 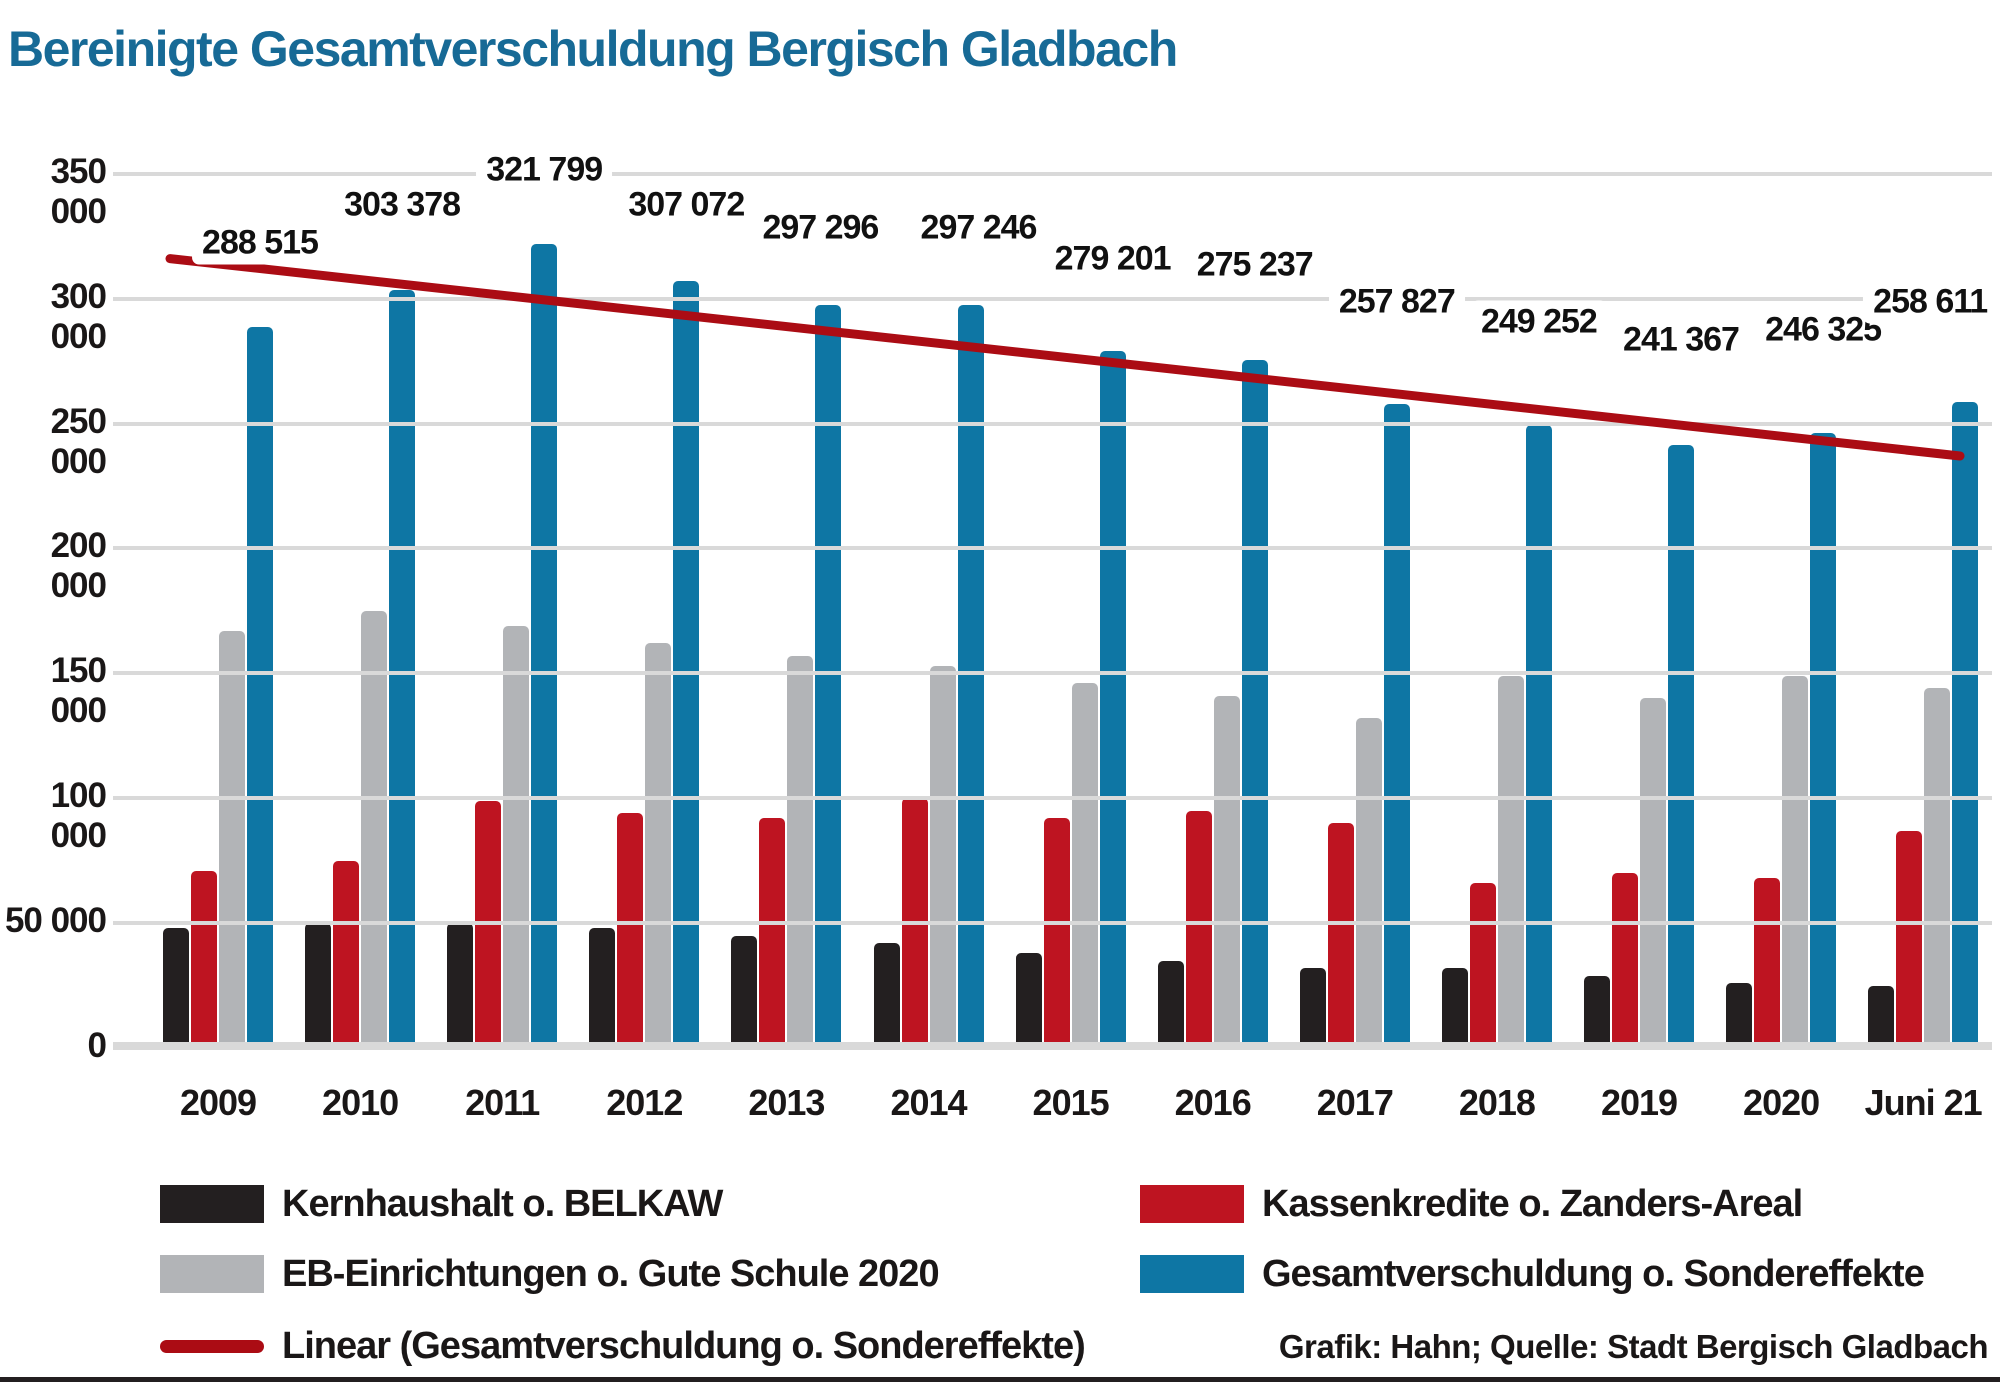 What do you see at coordinates (488, 925) in the screenshot?
I see `bar-kassenkredite-2011` at bounding box center [488, 925].